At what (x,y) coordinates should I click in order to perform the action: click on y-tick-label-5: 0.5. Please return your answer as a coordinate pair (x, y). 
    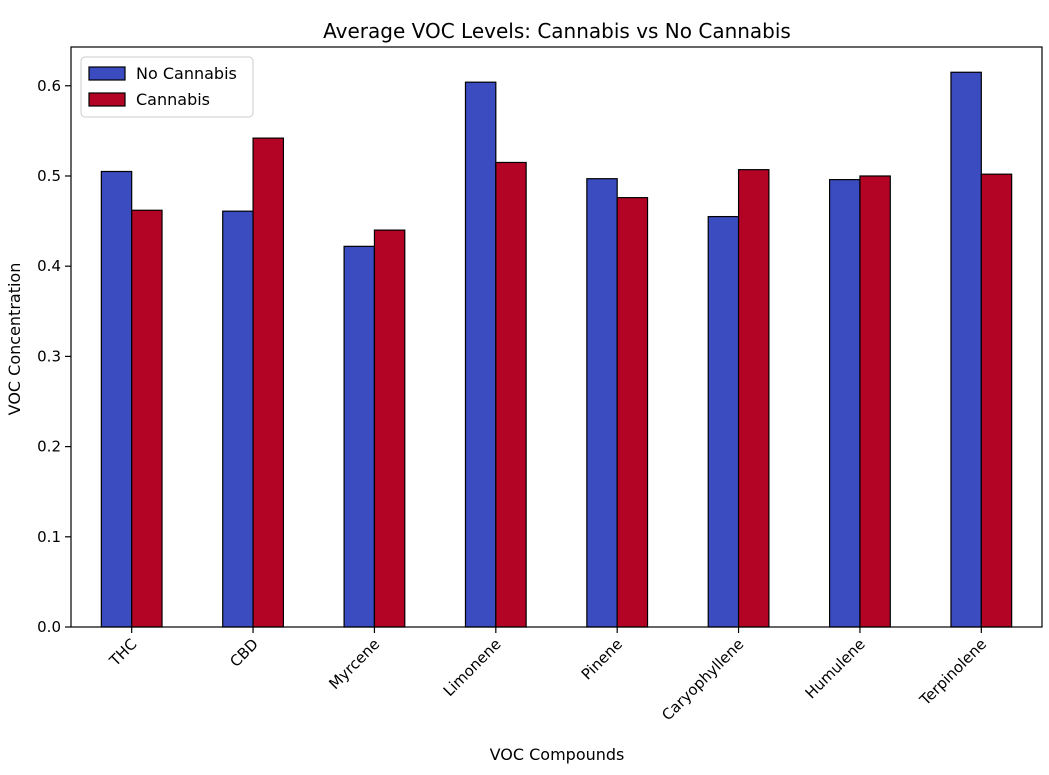
    Looking at the image, I should click on (49, 176).